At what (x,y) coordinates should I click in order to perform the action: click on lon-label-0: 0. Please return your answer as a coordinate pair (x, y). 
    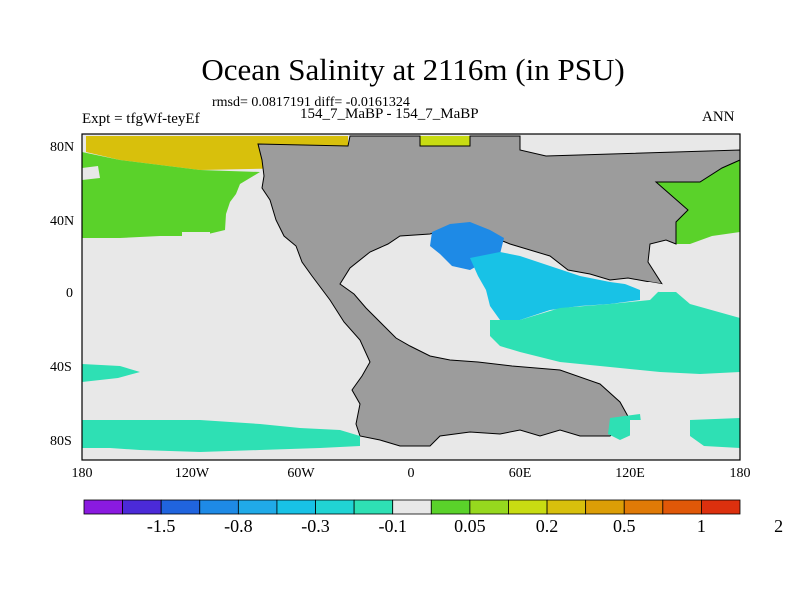
    Looking at the image, I should click on (411, 473).